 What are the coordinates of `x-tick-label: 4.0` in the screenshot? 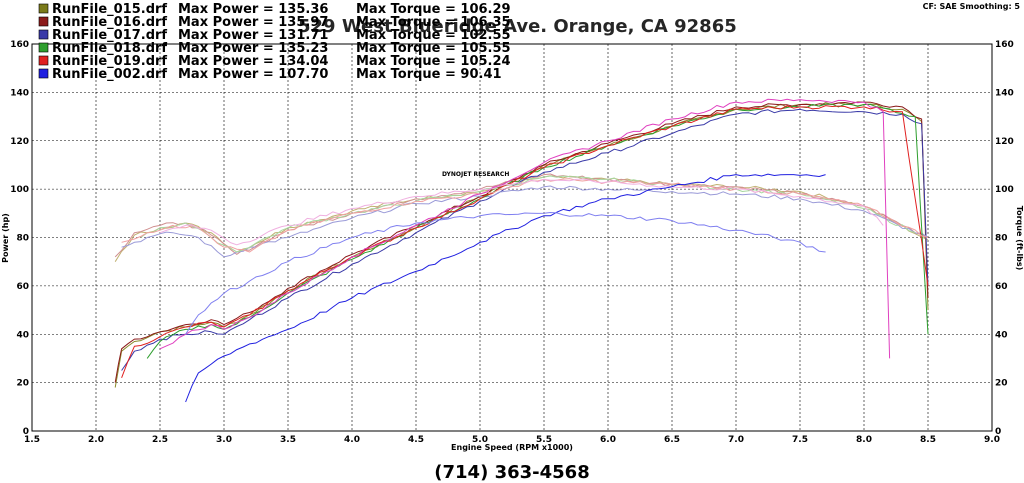 It's located at (352, 440).